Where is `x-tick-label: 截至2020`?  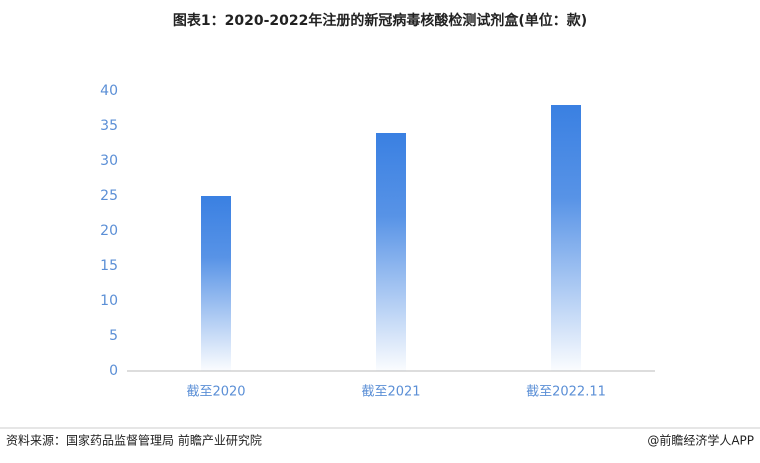
x-tick-label: 截至2020 is located at coordinates (215, 392).